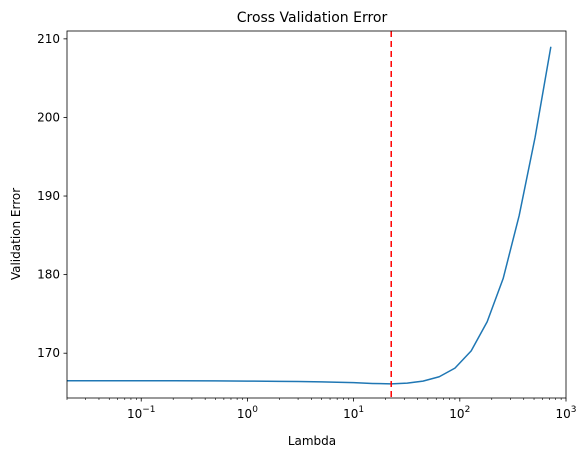  What do you see at coordinates (312, 441) in the screenshot?
I see `x-axis-title: Lambda` at bounding box center [312, 441].